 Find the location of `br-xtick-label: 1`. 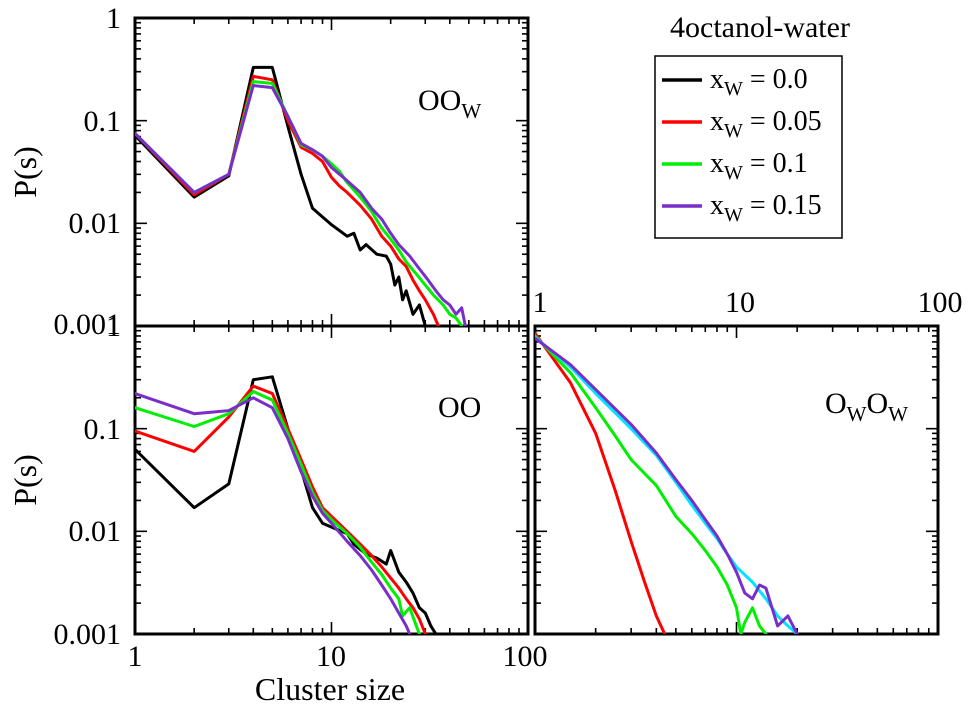

br-xtick-label: 1 is located at coordinates (540, 302).